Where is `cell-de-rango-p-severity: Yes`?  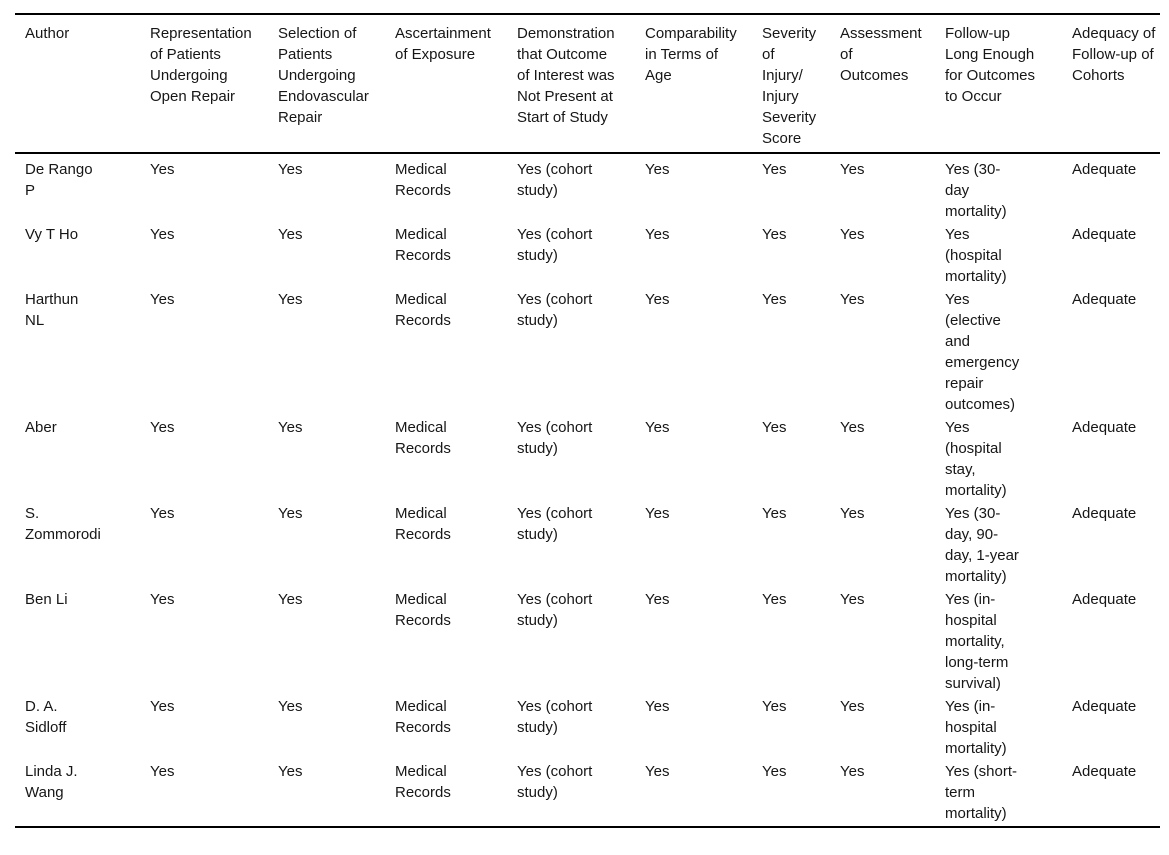 cell-de-rango-p-severity: Yes is located at coordinates (774, 169).